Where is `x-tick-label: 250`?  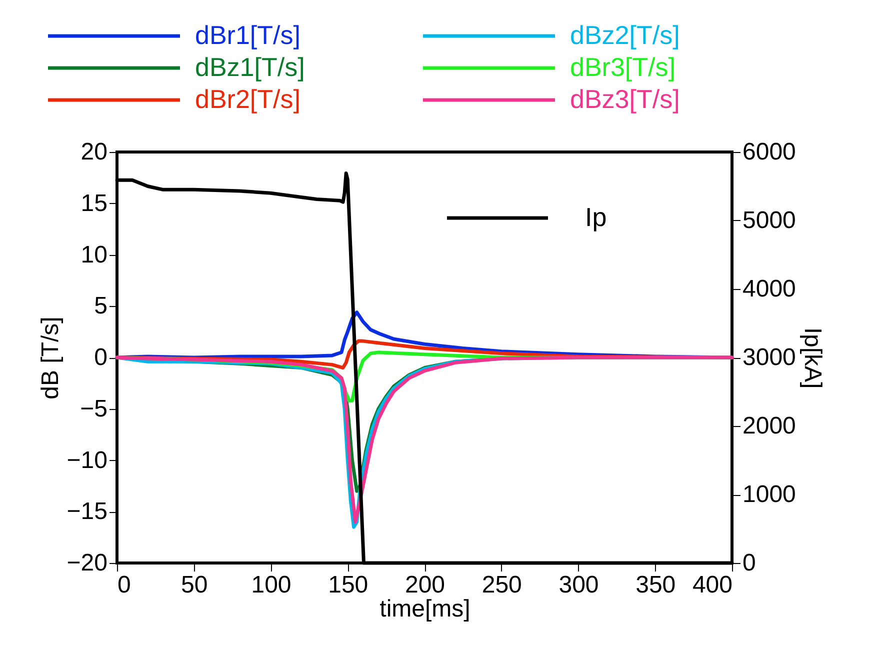
x-tick-label: 250 is located at coordinates (502, 585).